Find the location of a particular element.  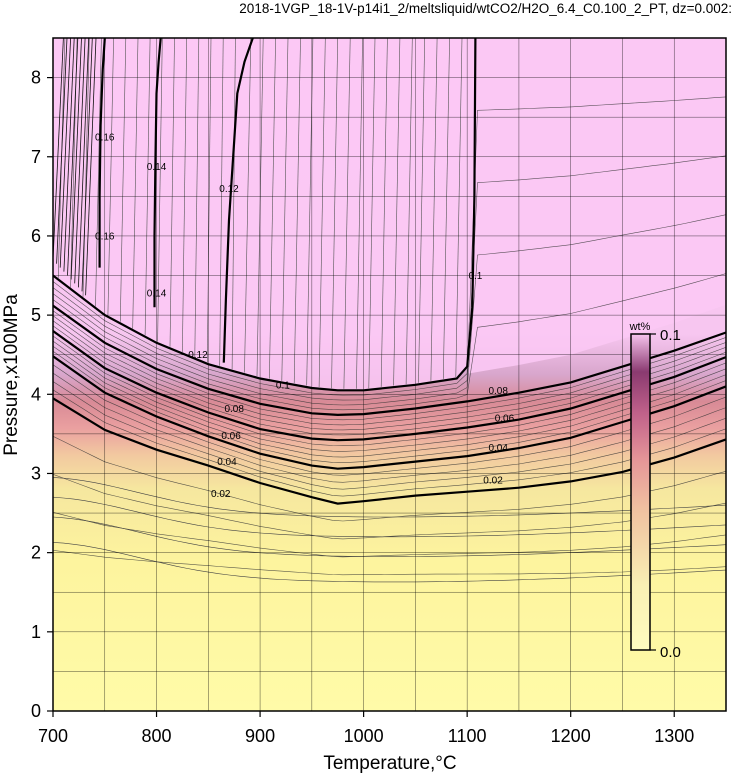

y-axis-label: Pressure,x100MPa is located at coordinates (11, 375).